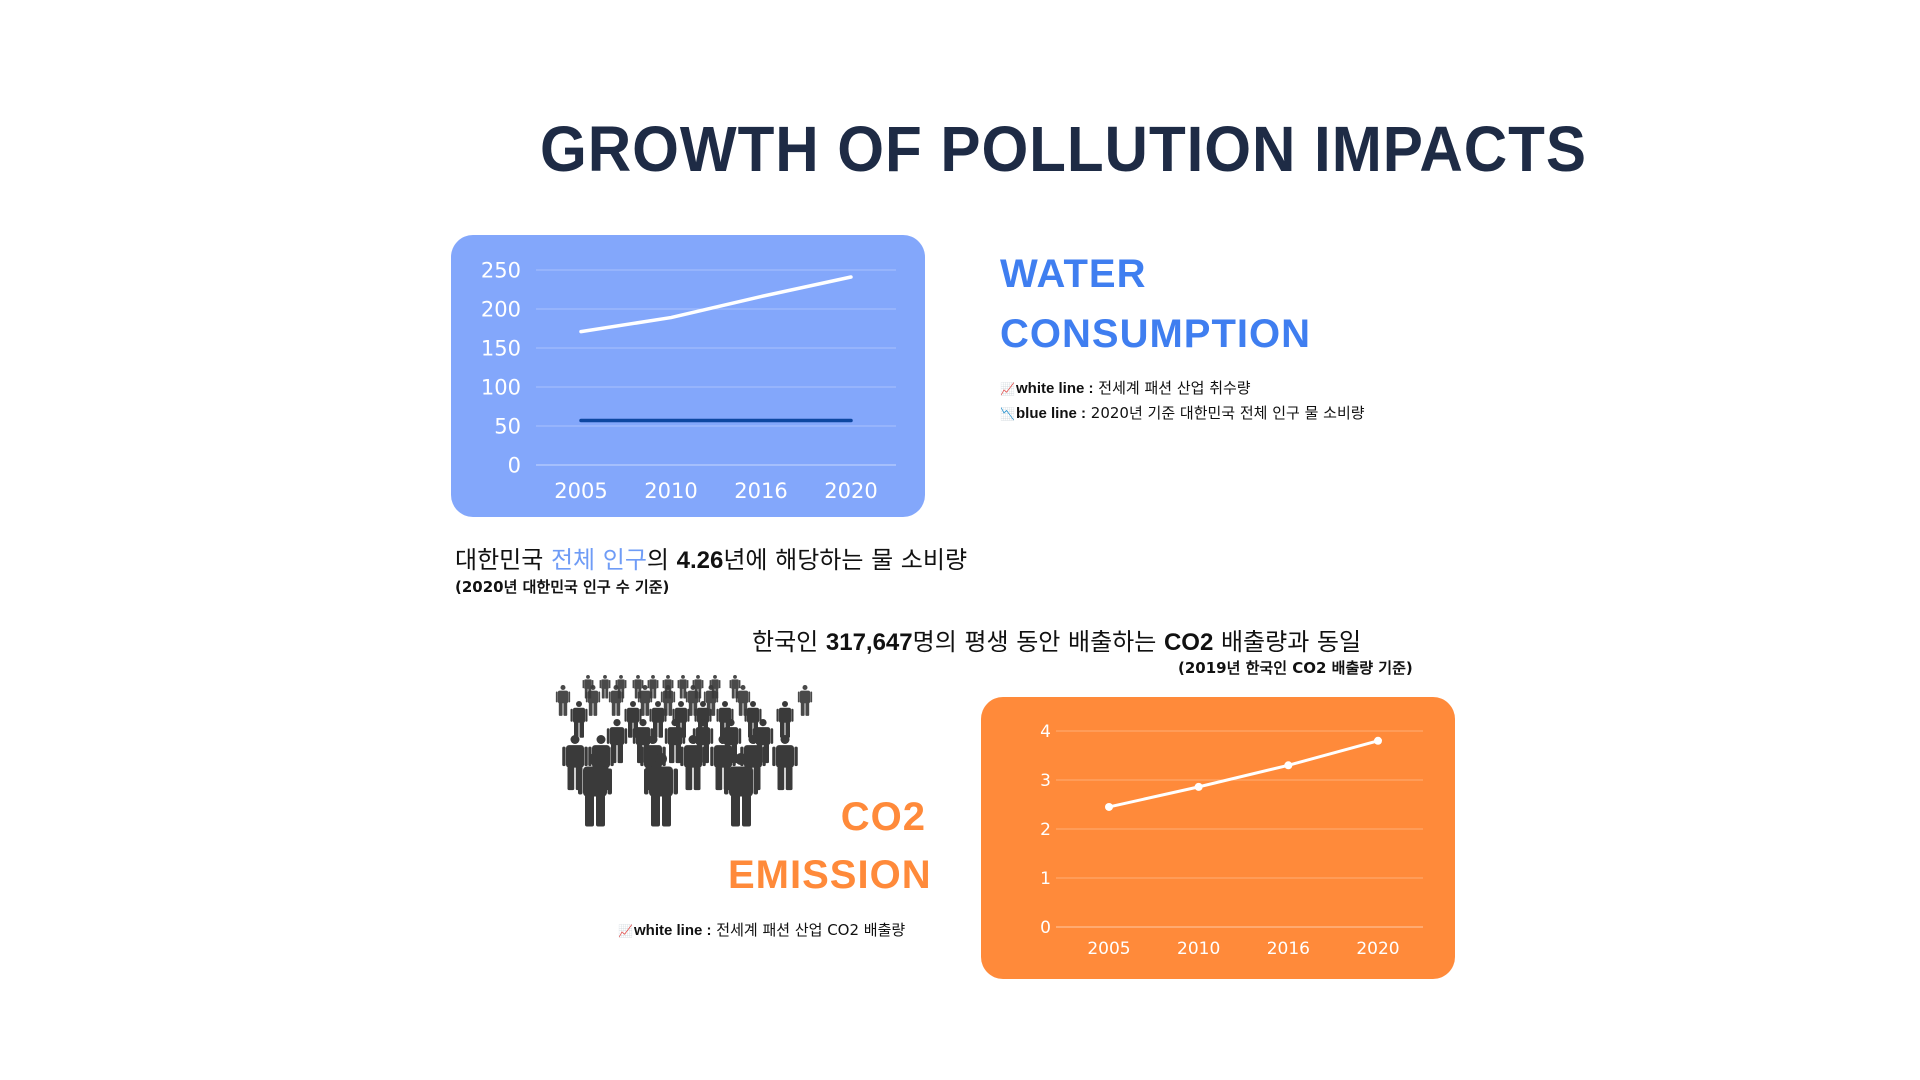 The height and width of the screenshot is (1080, 1920). Describe the element at coordinates (1045, 732) in the screenshot. I see `y-tick-label: 4` at that location.